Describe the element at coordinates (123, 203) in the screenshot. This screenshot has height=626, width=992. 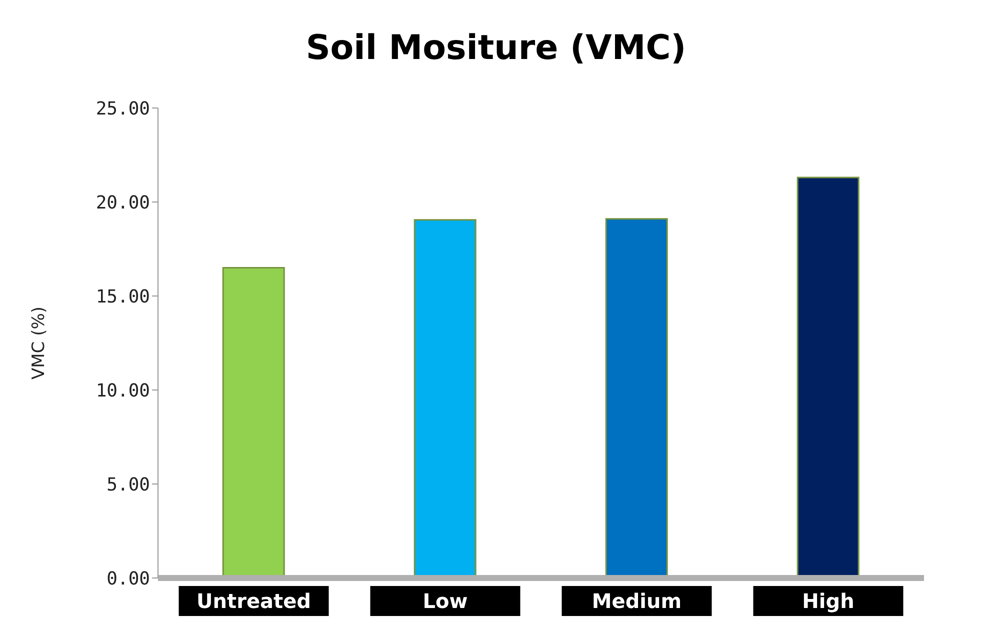
I see `y-tick-label: 20.00` at that location.